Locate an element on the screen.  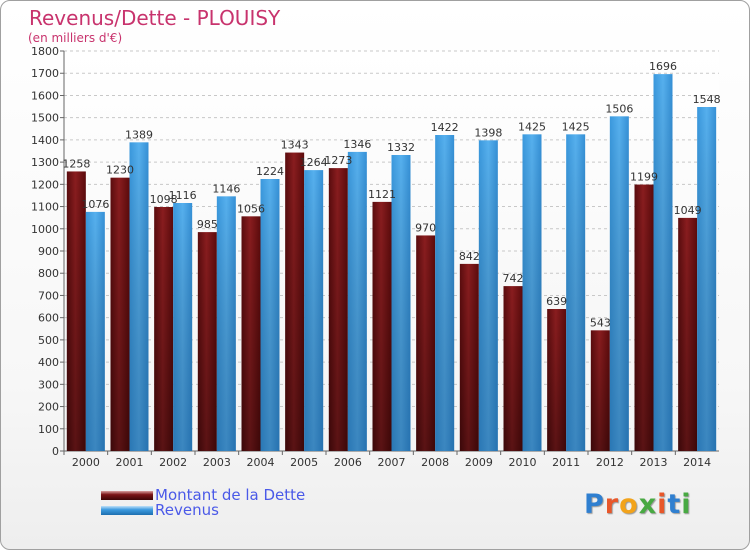
bar-shade-debt-2008 is located at coordinates (426, 343).